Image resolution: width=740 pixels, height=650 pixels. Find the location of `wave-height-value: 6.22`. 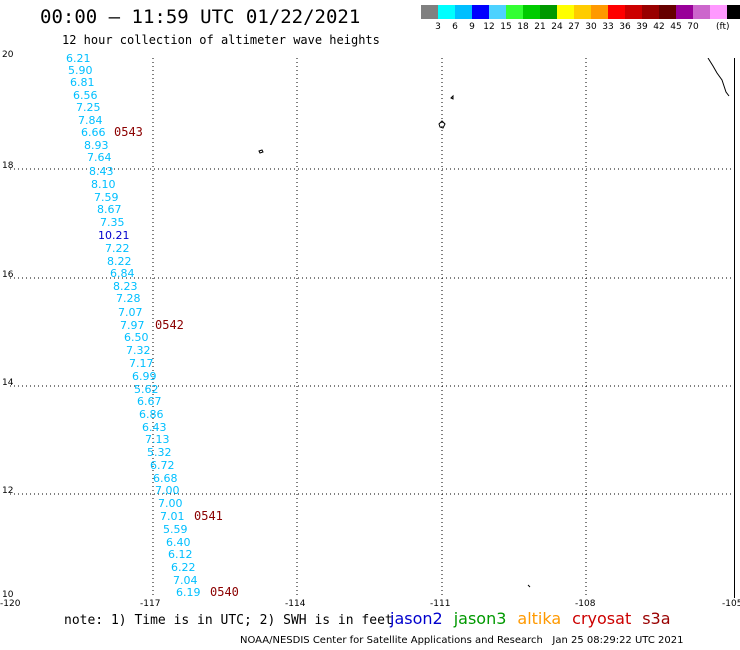

wave-height-value: 6.22 is located at coordinates (183, 567).